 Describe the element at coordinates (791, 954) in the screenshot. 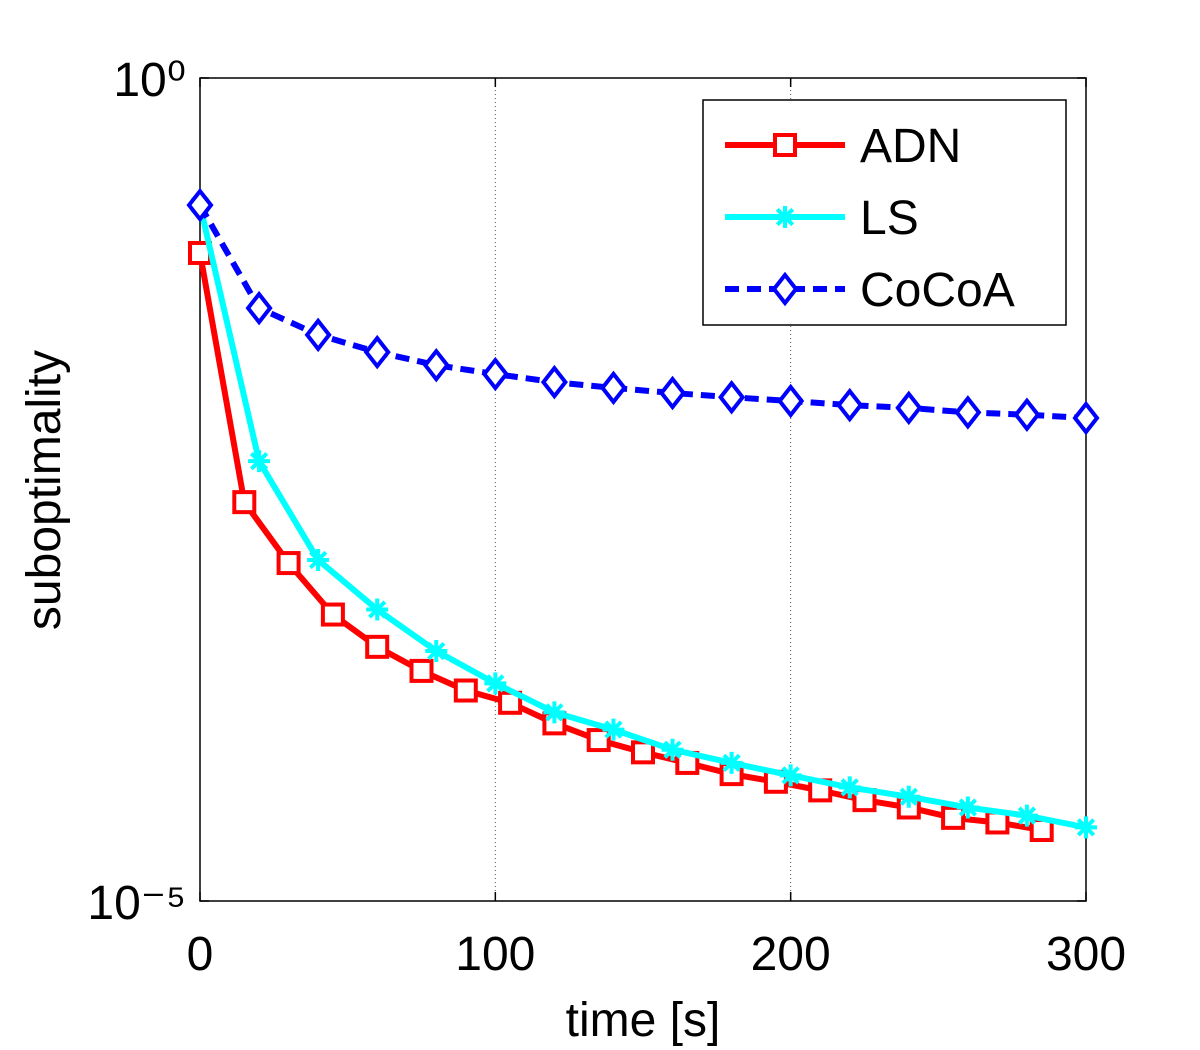

I see `x-tick-label: 200` at that location.